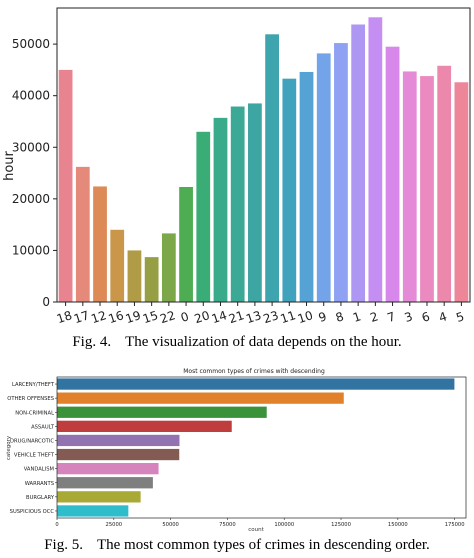  I want to click on x-tick-label: 50000, so click(170, 525).